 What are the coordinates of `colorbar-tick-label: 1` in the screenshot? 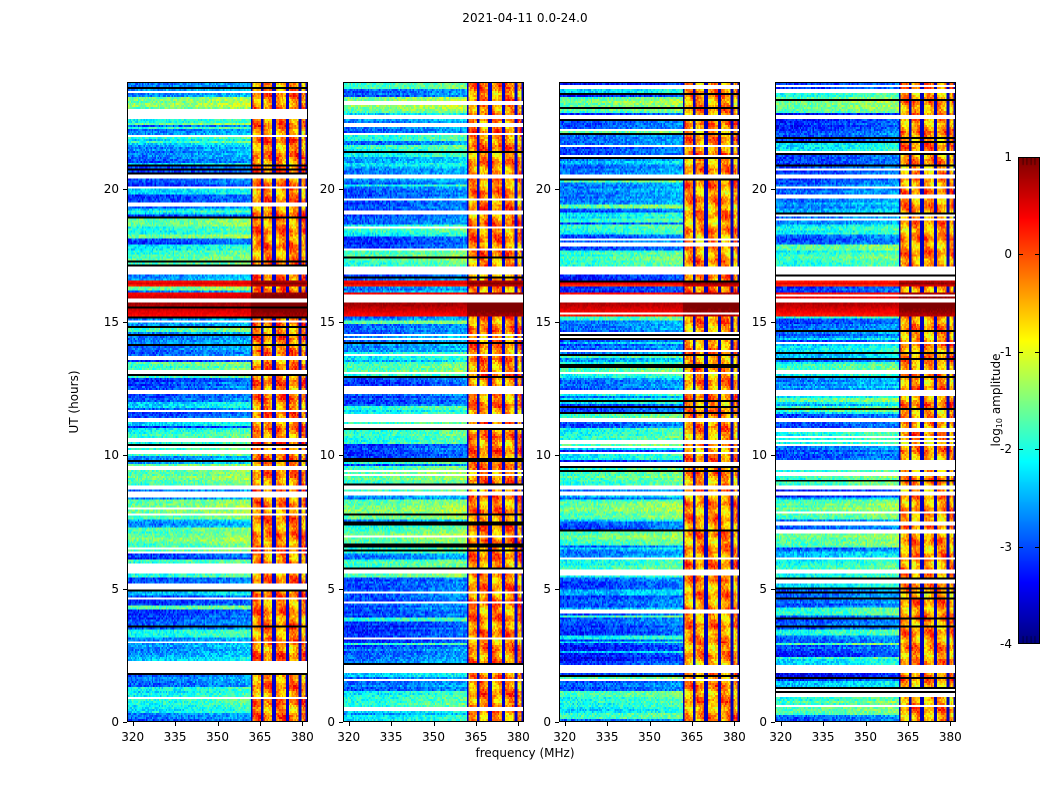 It's located at (1008, 157).